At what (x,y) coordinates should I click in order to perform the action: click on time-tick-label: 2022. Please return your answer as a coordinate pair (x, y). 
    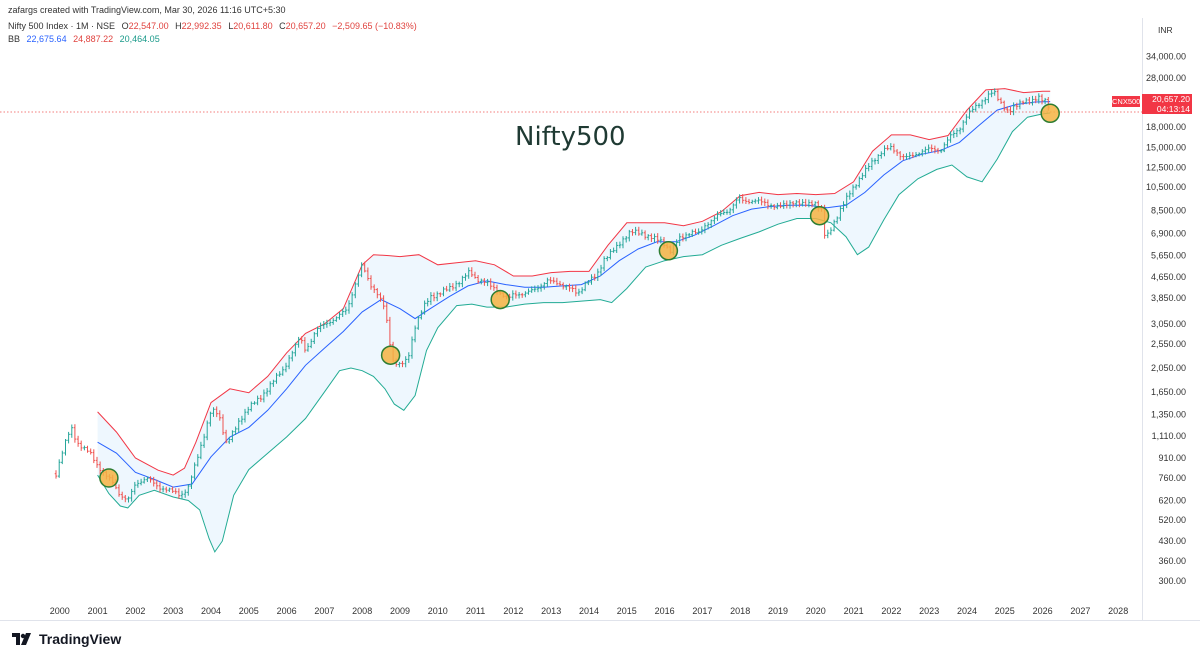
    Looking at the image, I should click on (891, 611).